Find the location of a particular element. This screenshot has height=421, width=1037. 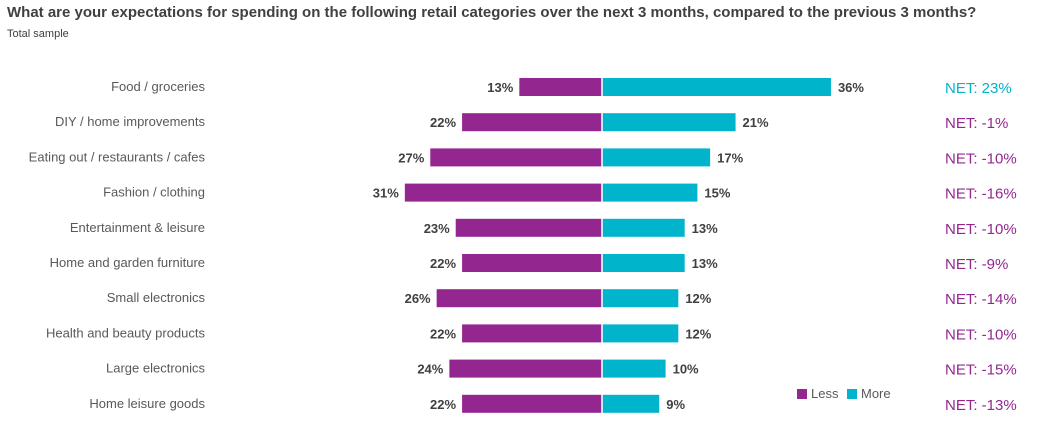

value-label-more: 10% is located at coordinates (686, 369).